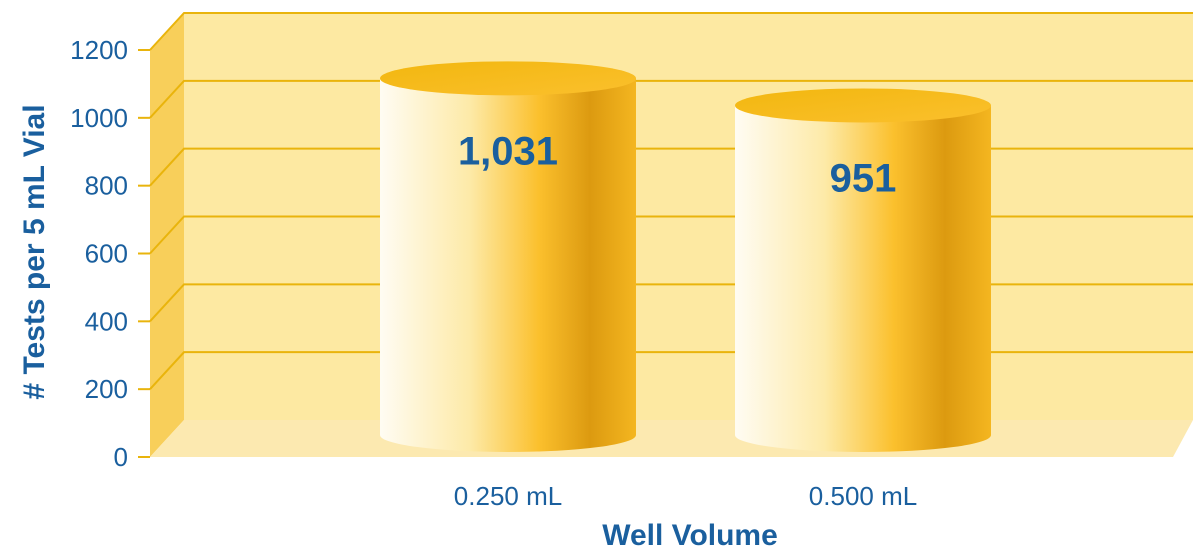  Describe the element at coordinates (508, 496) in the screenshot. I see `x-tick-label: 0.250 mL` at that location.